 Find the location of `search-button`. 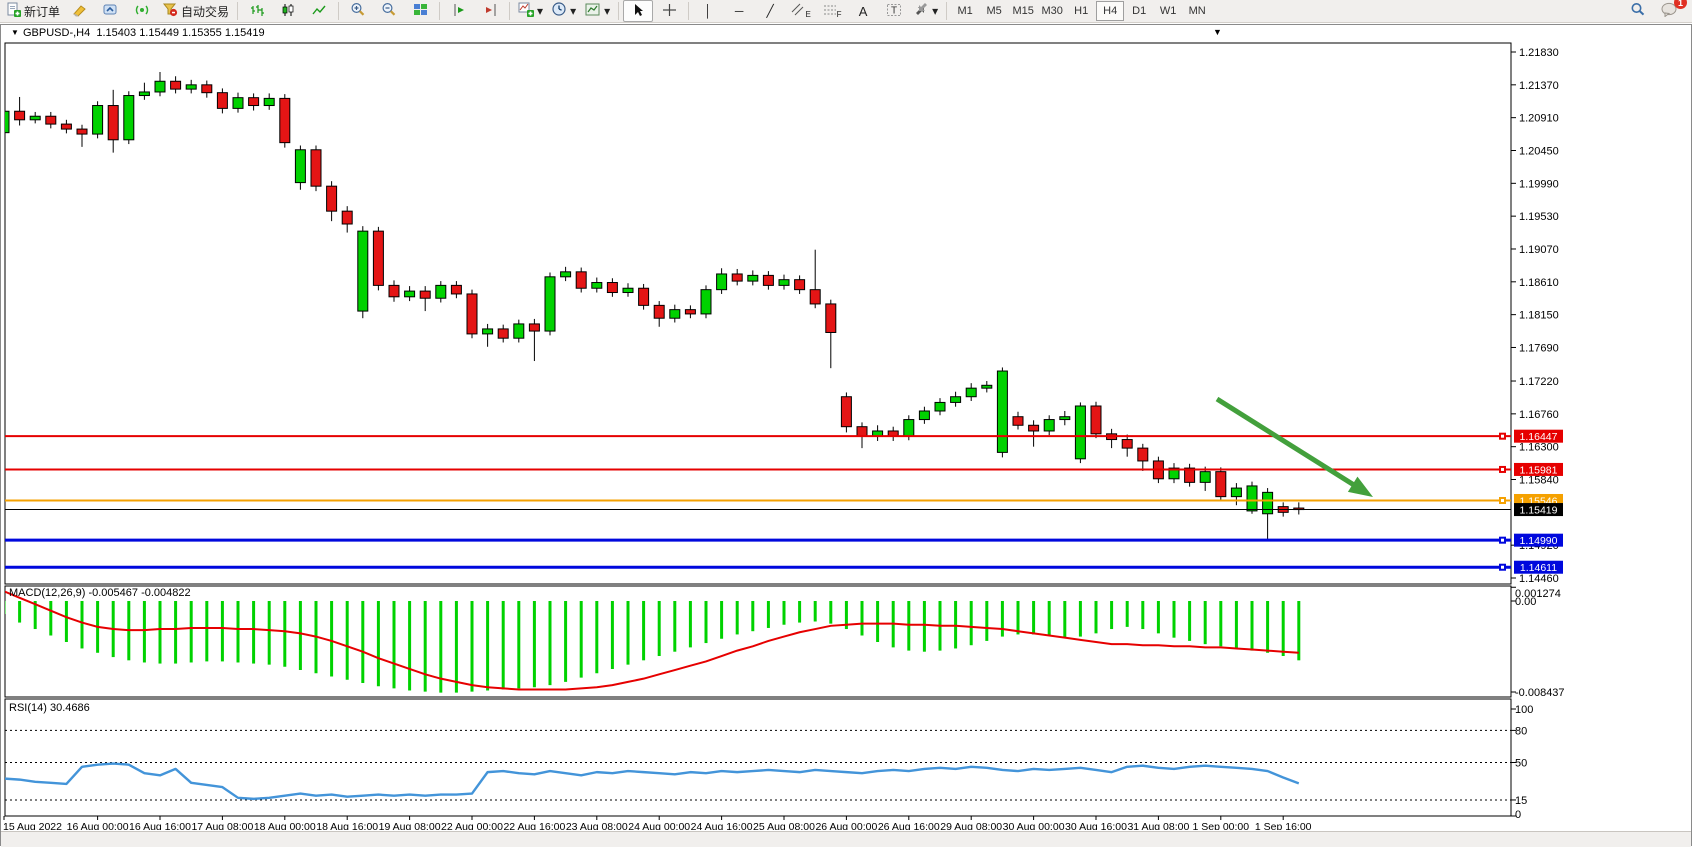

search-button is located at coordinates (1638, 11).